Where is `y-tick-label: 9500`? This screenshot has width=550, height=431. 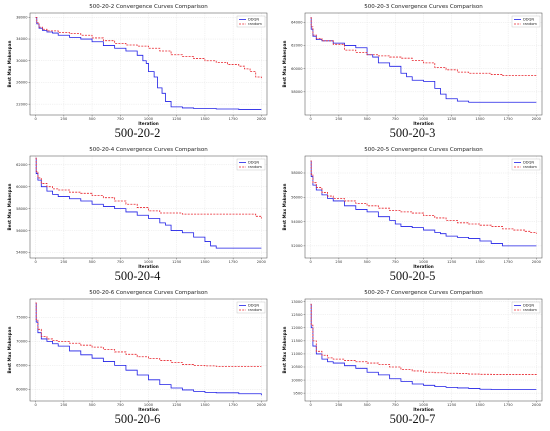
y-tick-label: 9500 is located at coordinates (298, 393).